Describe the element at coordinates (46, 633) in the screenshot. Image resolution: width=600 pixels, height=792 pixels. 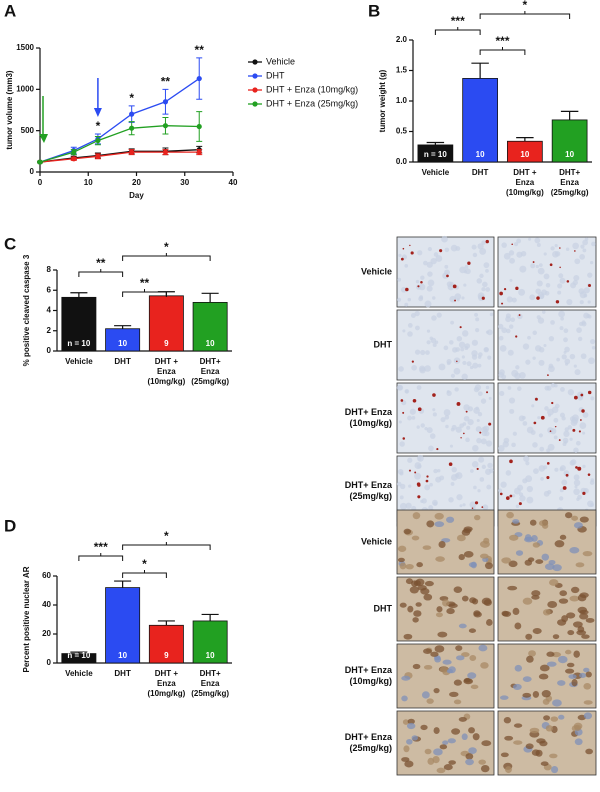
I see `y-tick-label: 20` at that location.